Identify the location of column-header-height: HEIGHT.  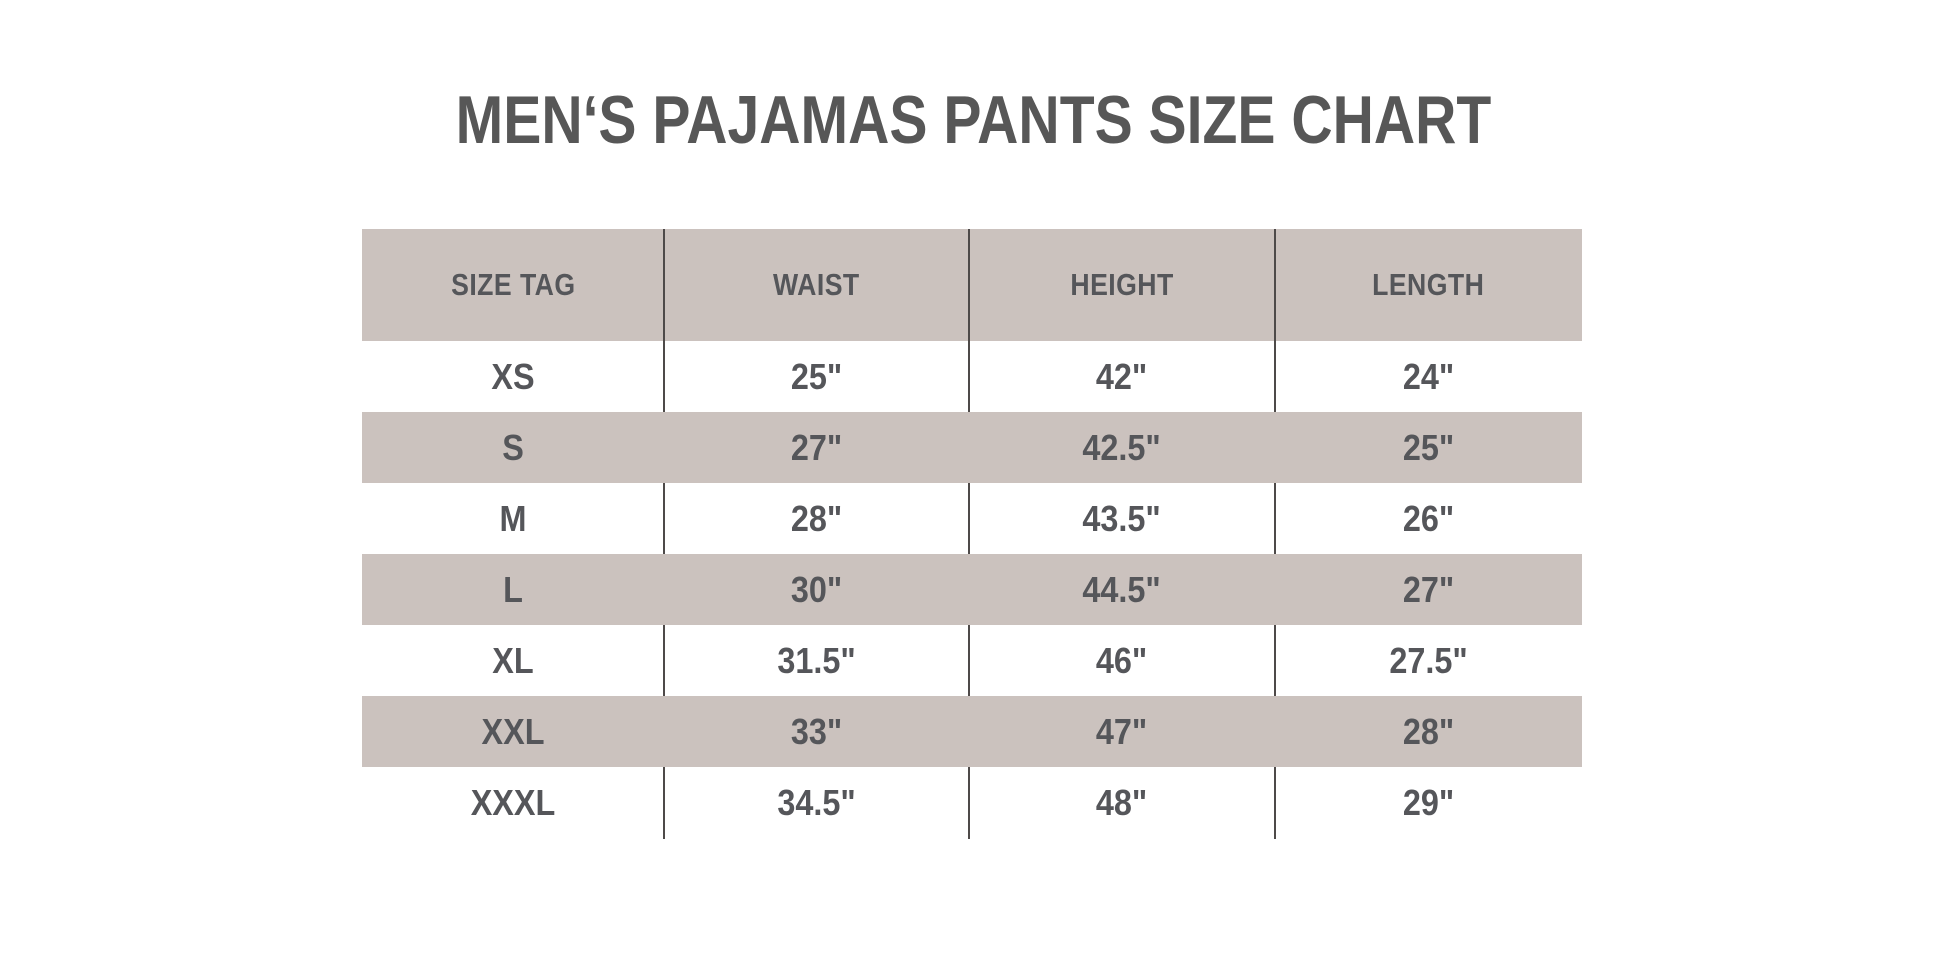
(1122, 285).